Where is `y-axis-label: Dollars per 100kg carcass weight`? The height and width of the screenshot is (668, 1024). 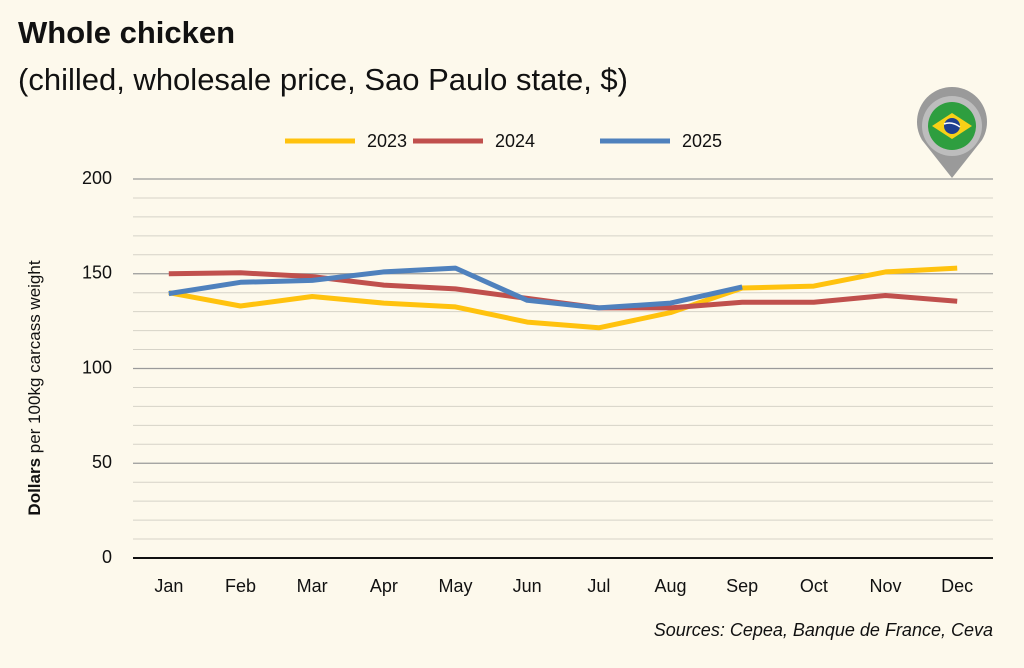
y-axis-label: Dollars per 100kg carcass weight is located at coordinates (34, 387).